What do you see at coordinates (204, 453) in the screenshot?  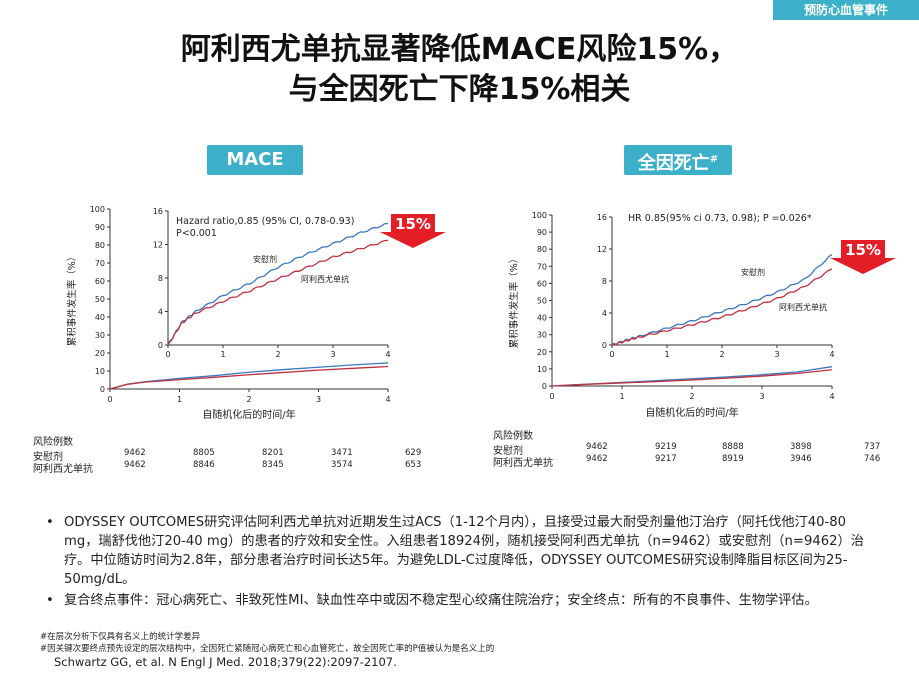 I see `risk-cell: 8805` at bounding box center [204, 453].